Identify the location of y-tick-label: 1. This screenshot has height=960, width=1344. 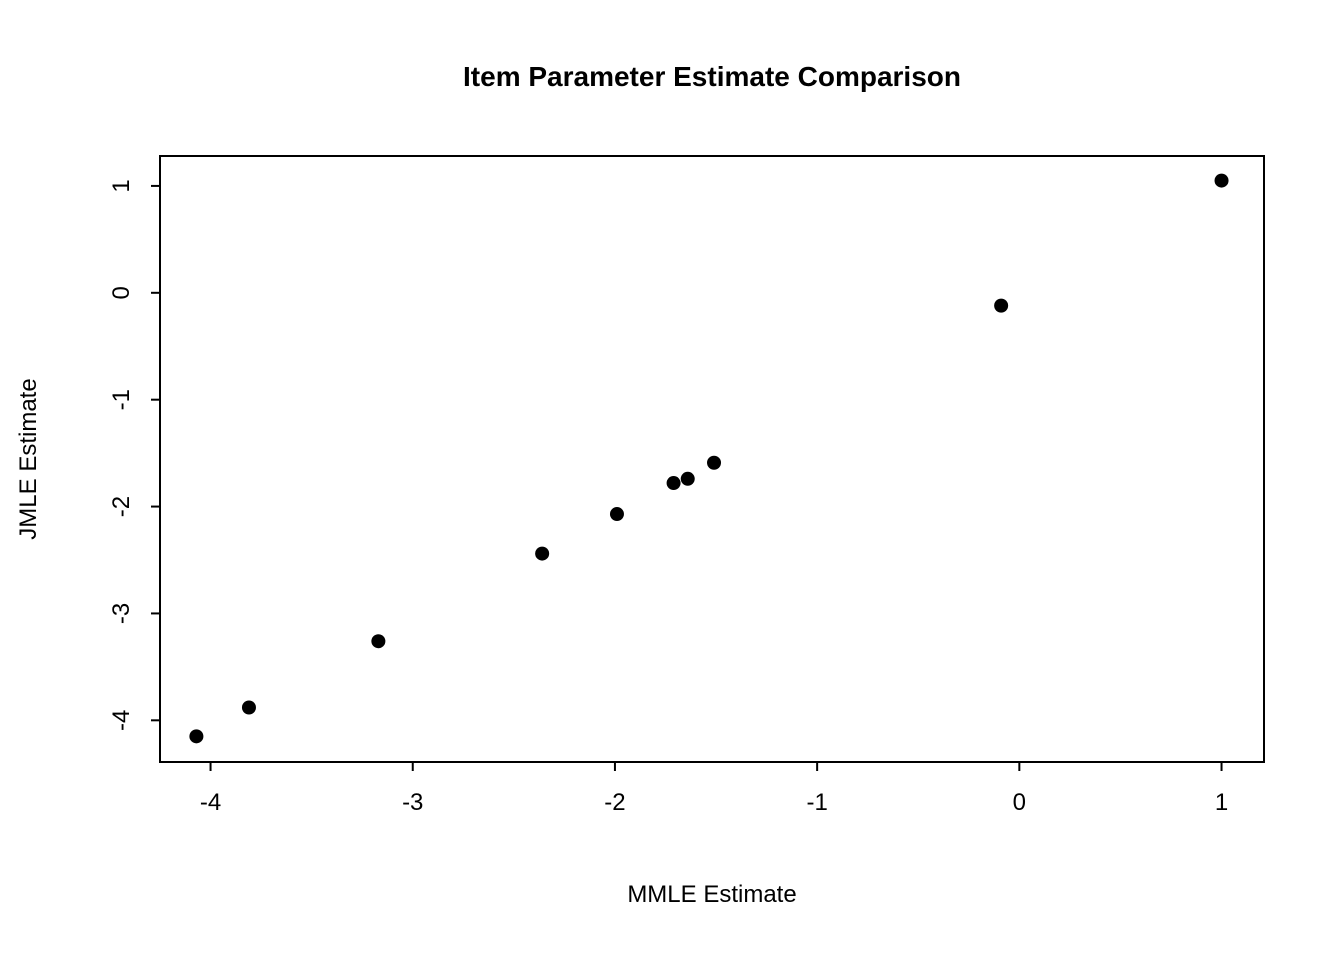
(121, 185).